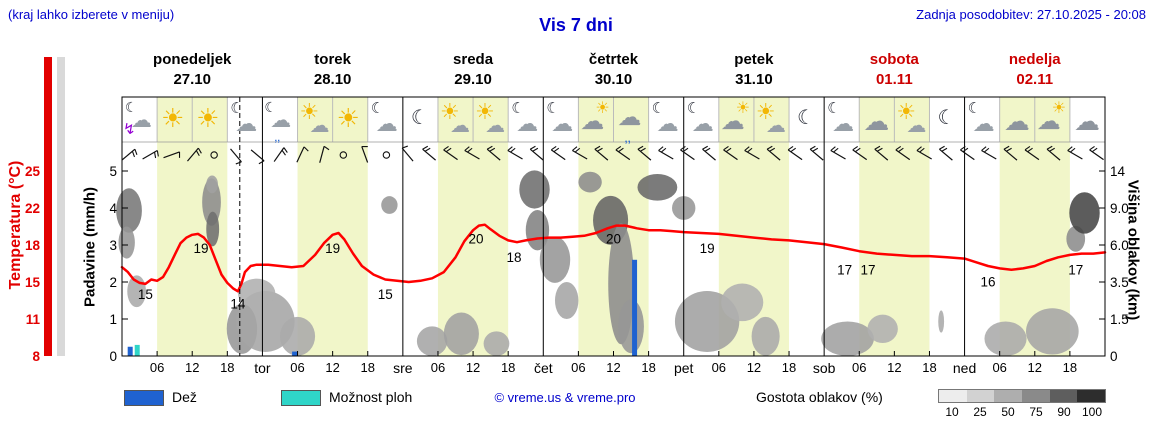  What do you see at coordinates (113, 245) in the screenshot?
I see `precipitation-tick-label: 3` at bounding box center [113, 245].